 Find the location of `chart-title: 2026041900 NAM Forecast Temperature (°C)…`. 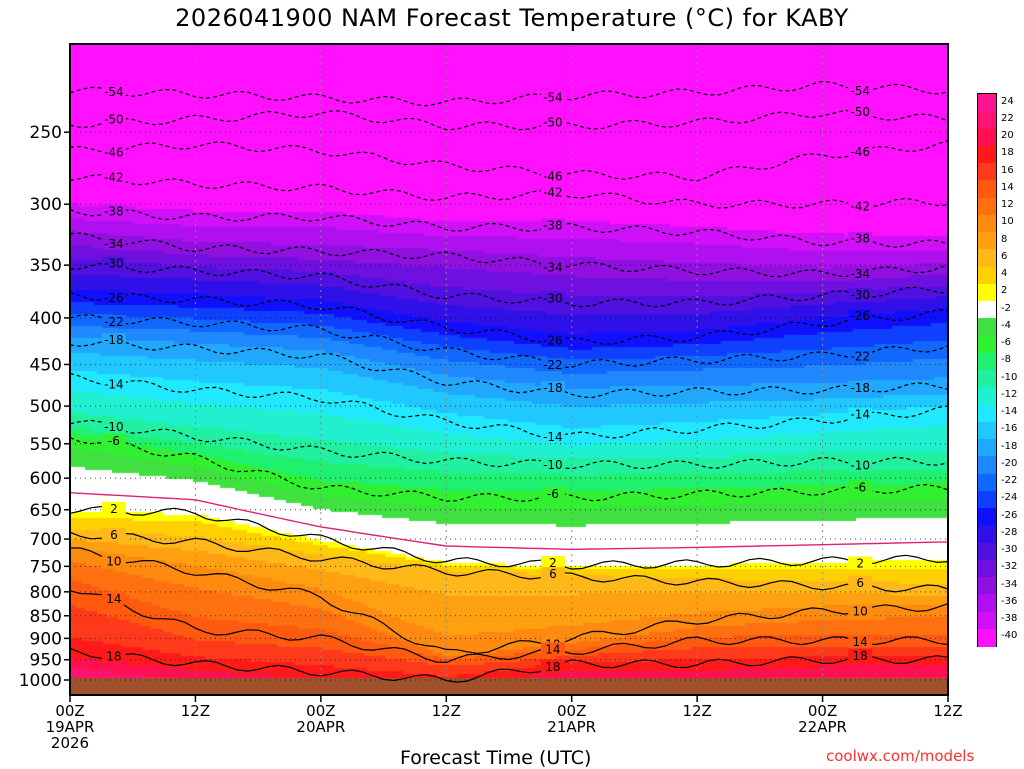

chart-title: 2026041900 NAM Forecast Temperature (°C)… is located at coordinates (512, 18).